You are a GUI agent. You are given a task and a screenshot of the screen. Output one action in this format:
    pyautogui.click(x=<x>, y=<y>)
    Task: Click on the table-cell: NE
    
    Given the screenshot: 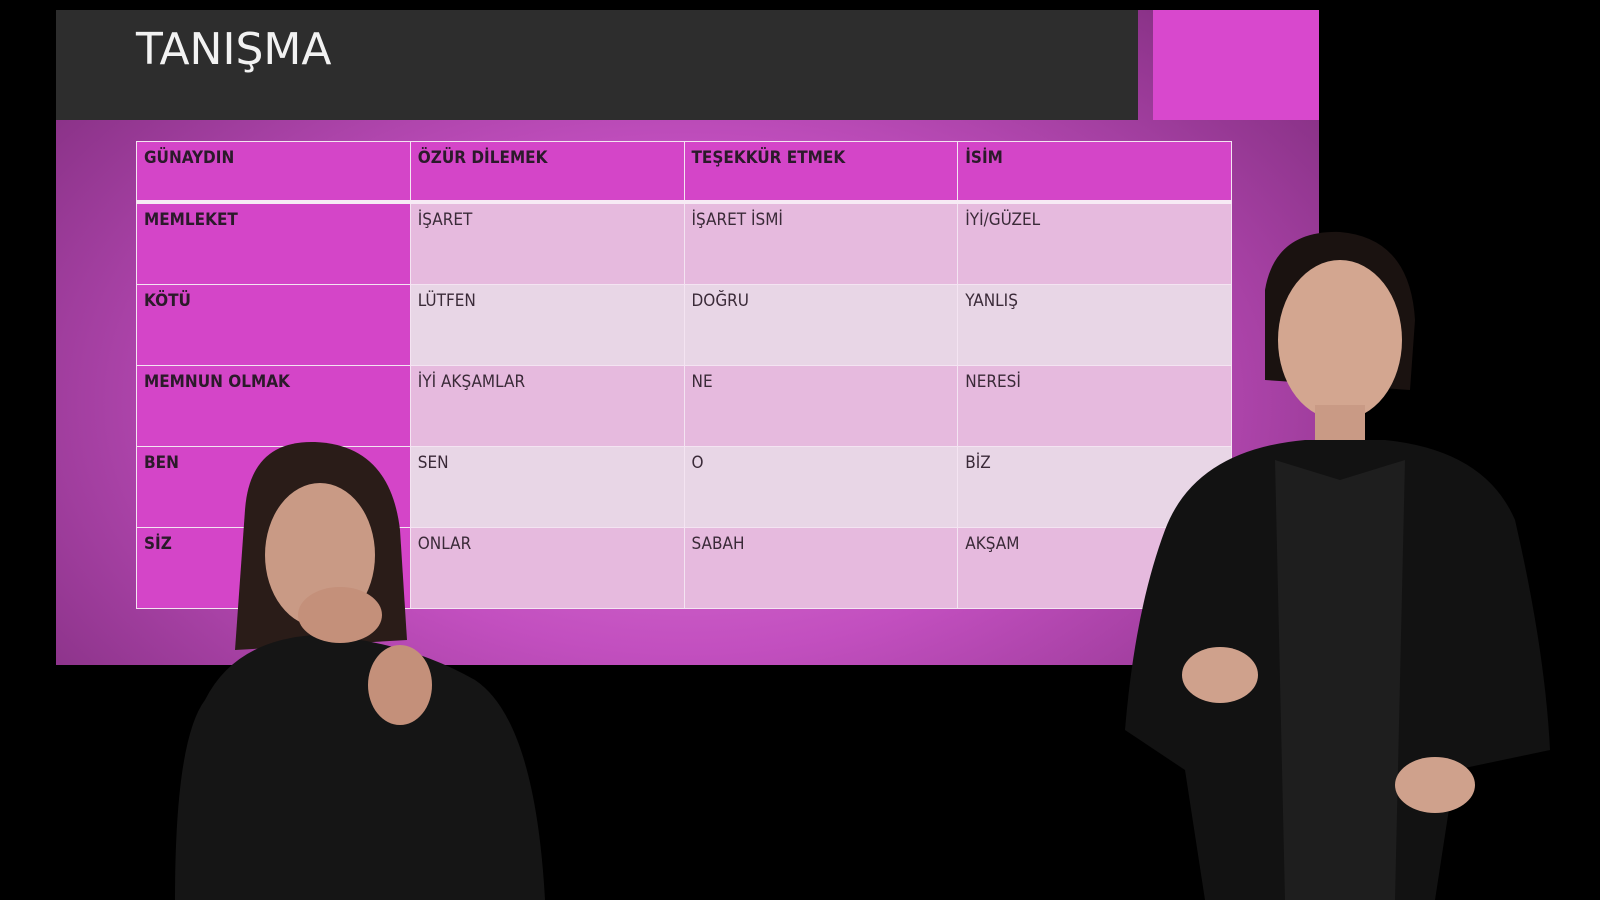 What is the action you would take?
    pyautogui.click(x=821, y=406)
    